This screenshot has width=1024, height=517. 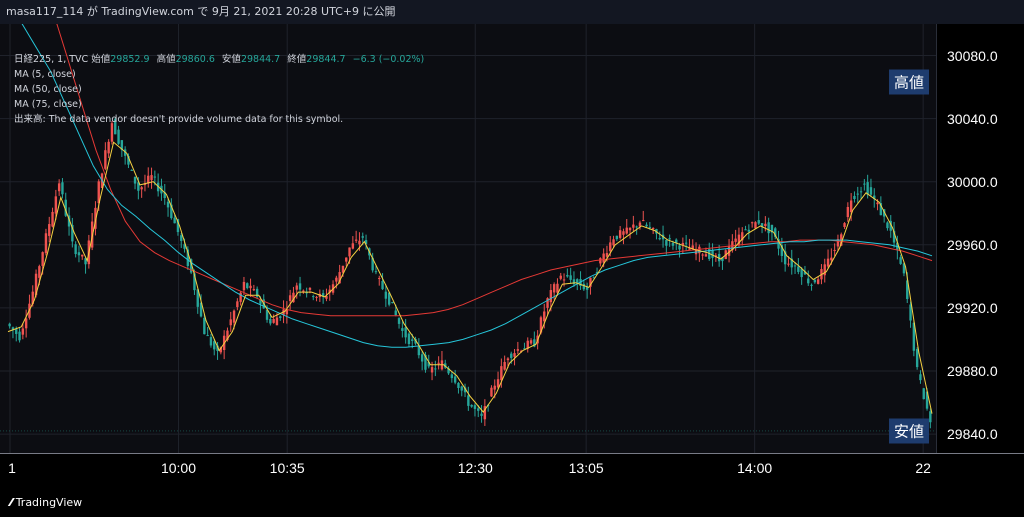 I want to click on symbol-label: 日経225, 1, TVC, so click(x=51, y=59).